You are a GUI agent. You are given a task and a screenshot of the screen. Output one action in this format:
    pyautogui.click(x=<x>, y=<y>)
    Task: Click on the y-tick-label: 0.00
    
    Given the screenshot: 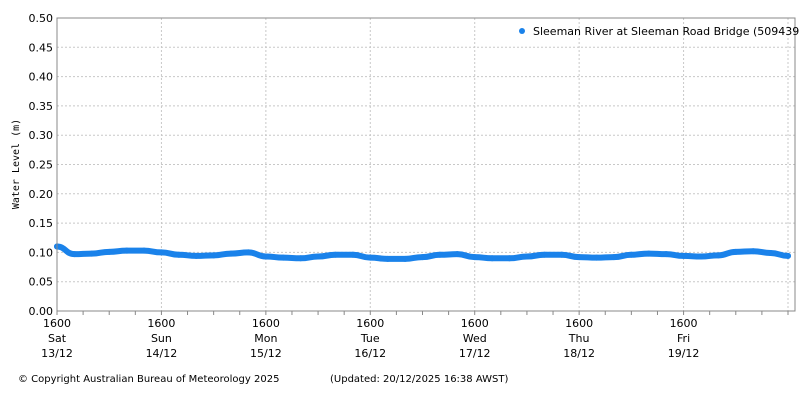 What is the action you would take?
    pyautogui.click(x=41, y=311)
    